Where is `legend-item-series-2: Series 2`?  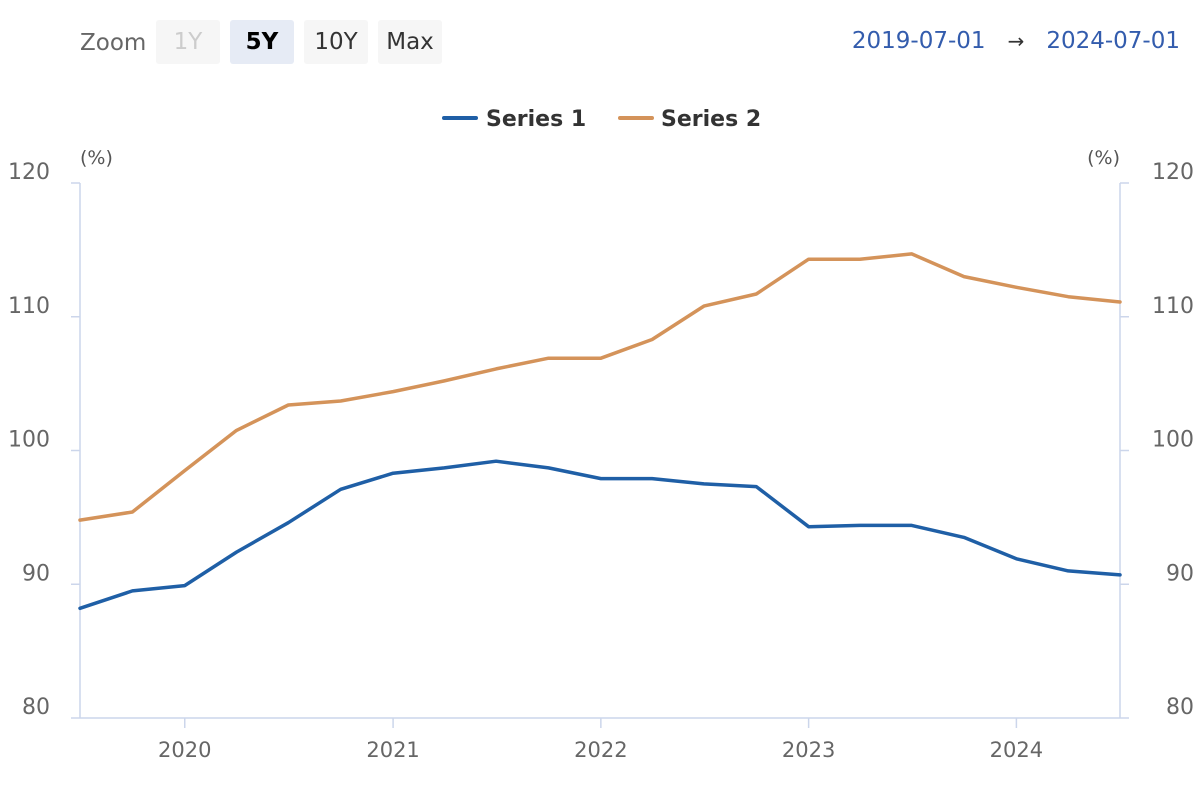
legend-item-series-2: Series 2 is located at coordinates (689, 119).